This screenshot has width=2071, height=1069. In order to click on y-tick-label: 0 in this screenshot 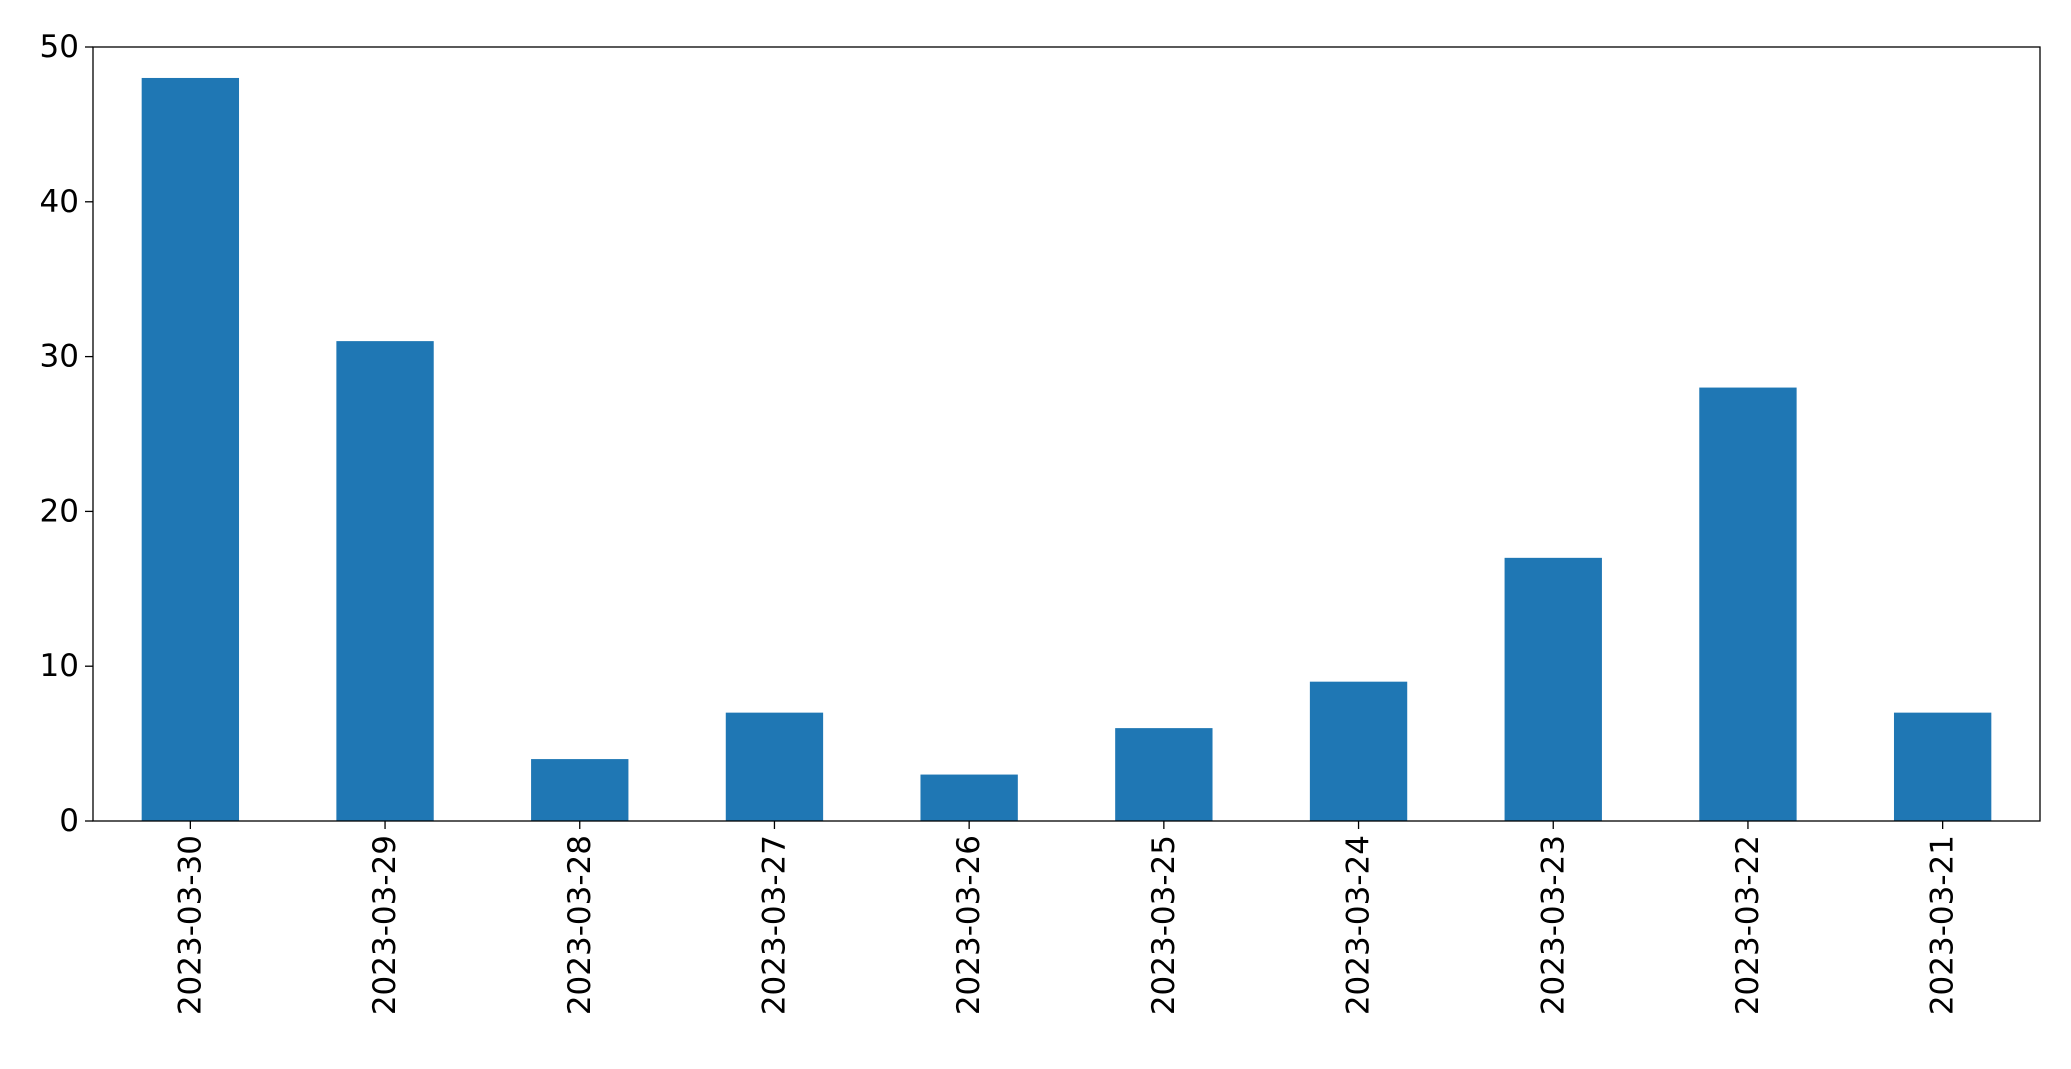, I will do `click(69, 821)`.